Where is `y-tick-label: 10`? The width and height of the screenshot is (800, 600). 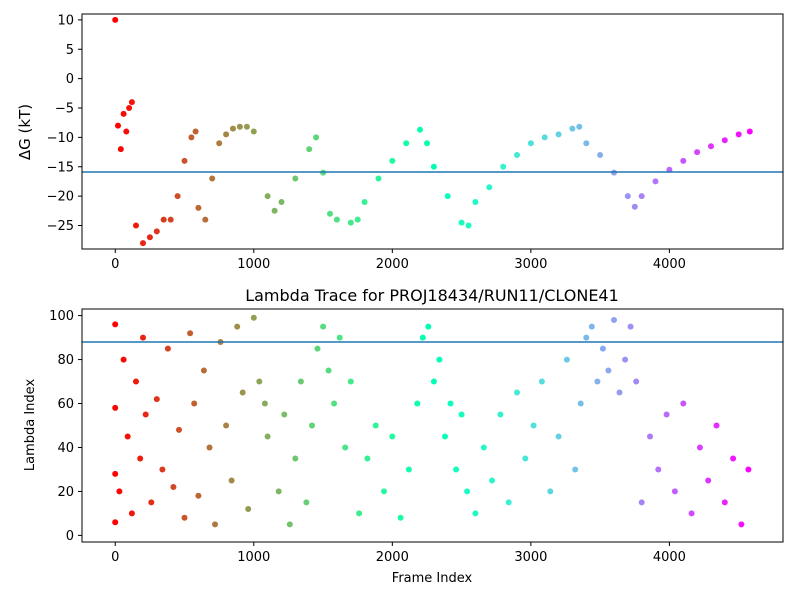 y-tick-label: 10 is located at coordinates (65, 20).